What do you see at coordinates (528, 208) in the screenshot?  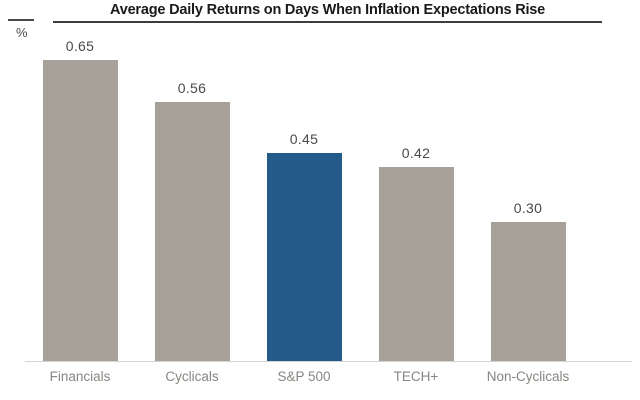 I see `bar-value-label-non-cyclicals: 0.30` at bounding box center [528, 208].